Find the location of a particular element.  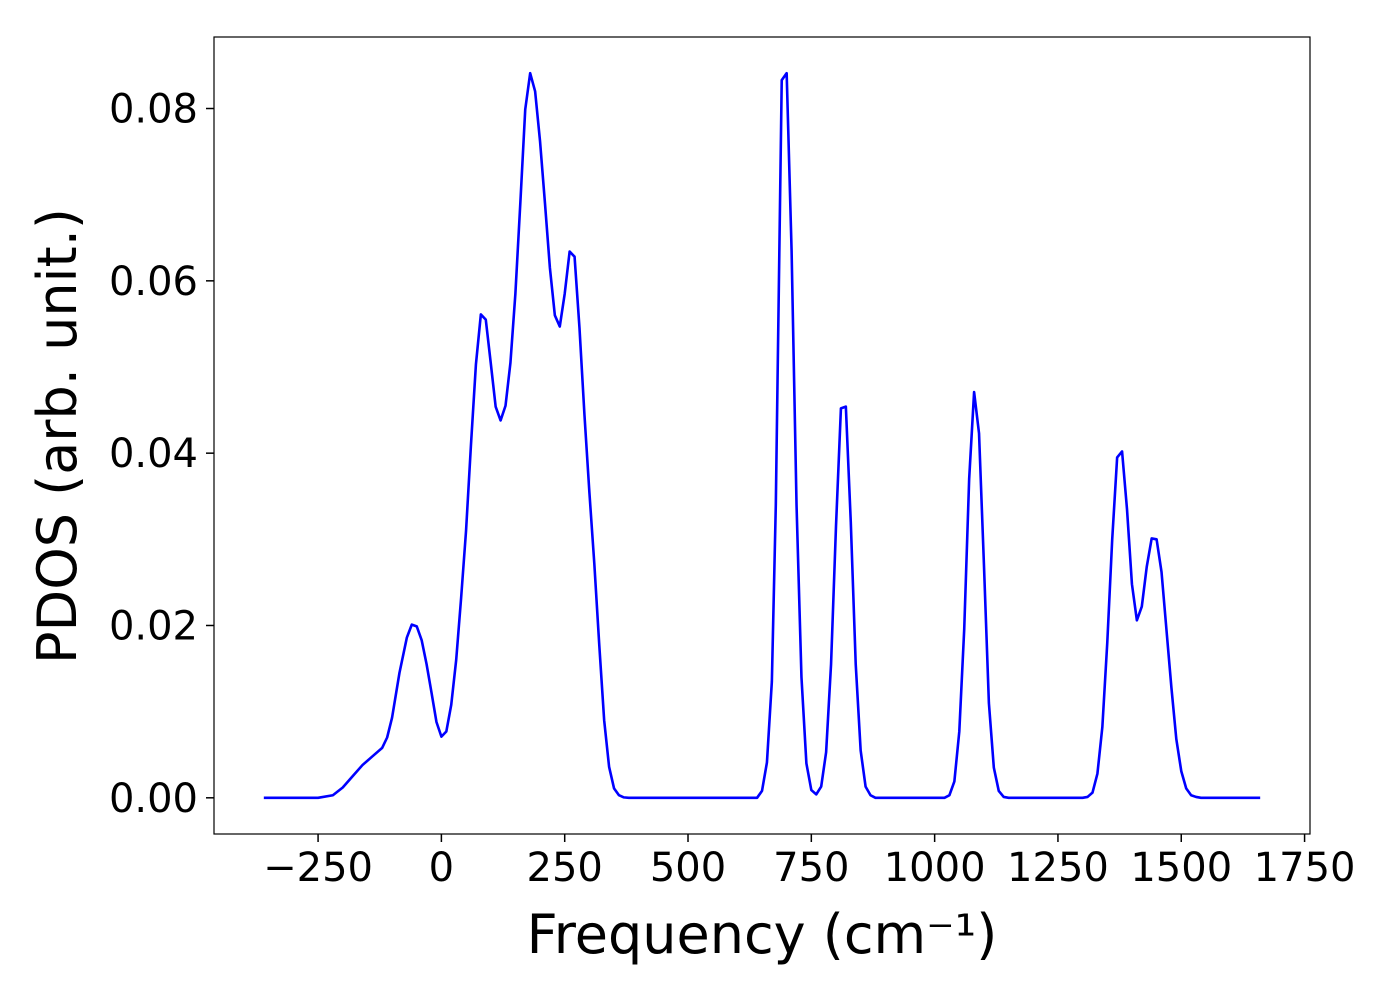

x-tick-label: −250 is located at coordinates (318, 868).